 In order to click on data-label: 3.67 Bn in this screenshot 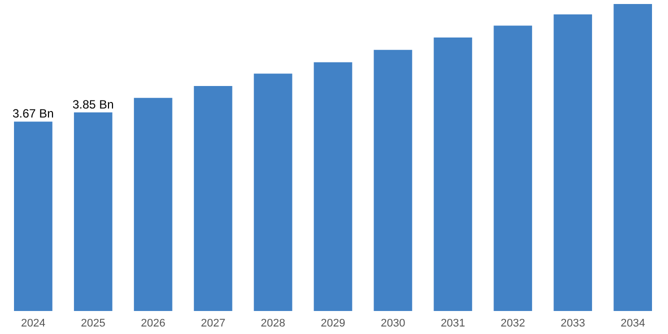, I will do `click(33, 113)`.